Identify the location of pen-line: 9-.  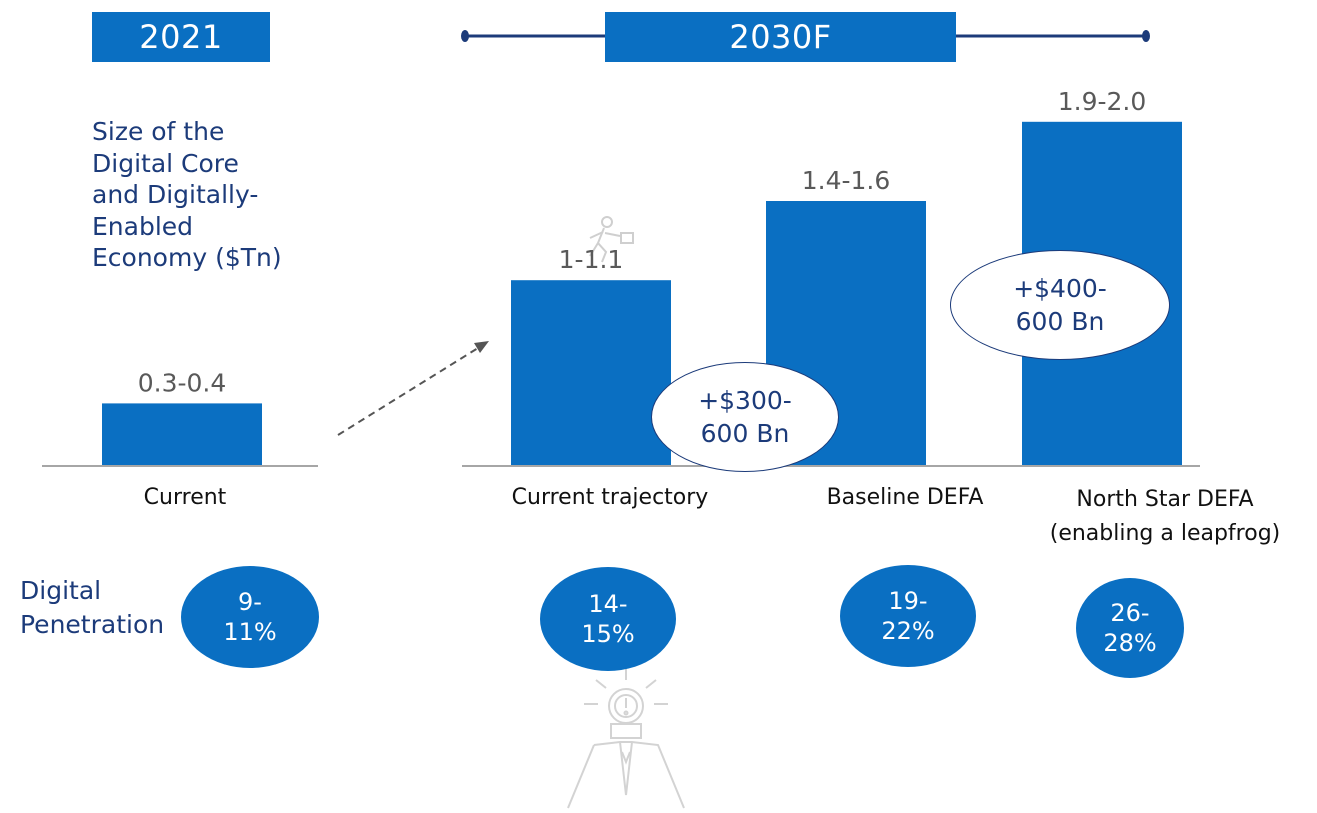
(250, 602).